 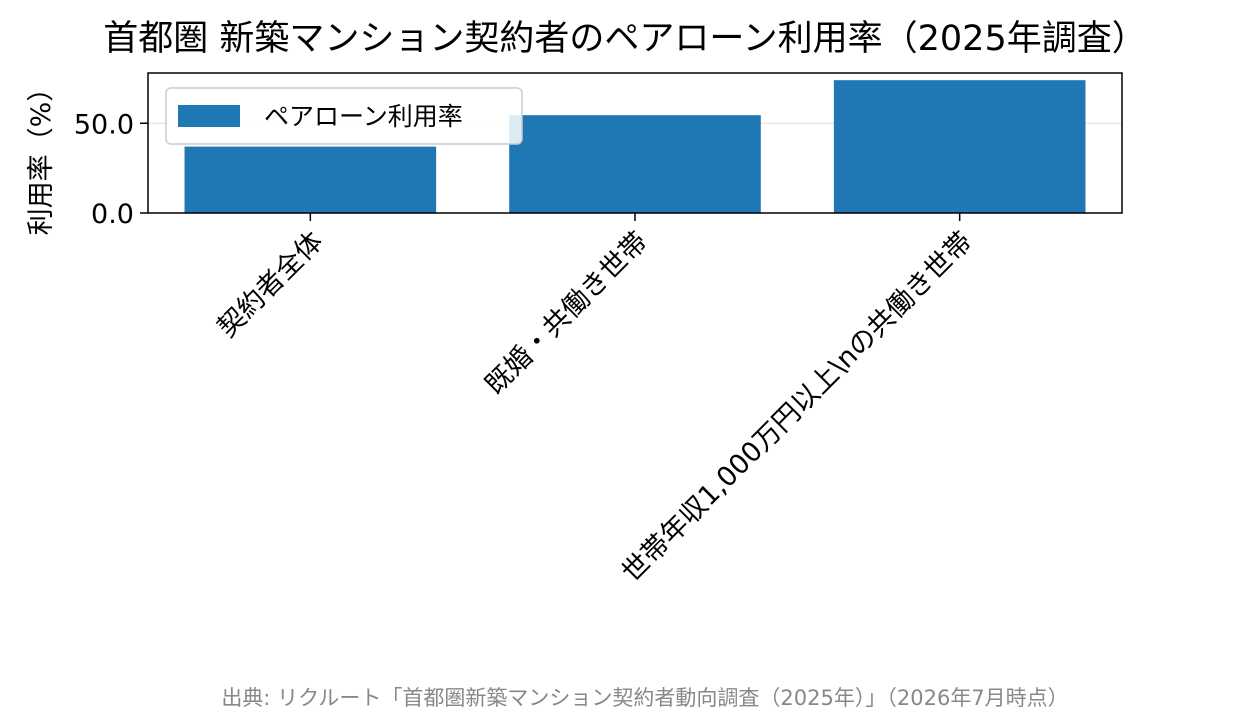 I want to click on legend-swatch, so click(x=209, y=116).